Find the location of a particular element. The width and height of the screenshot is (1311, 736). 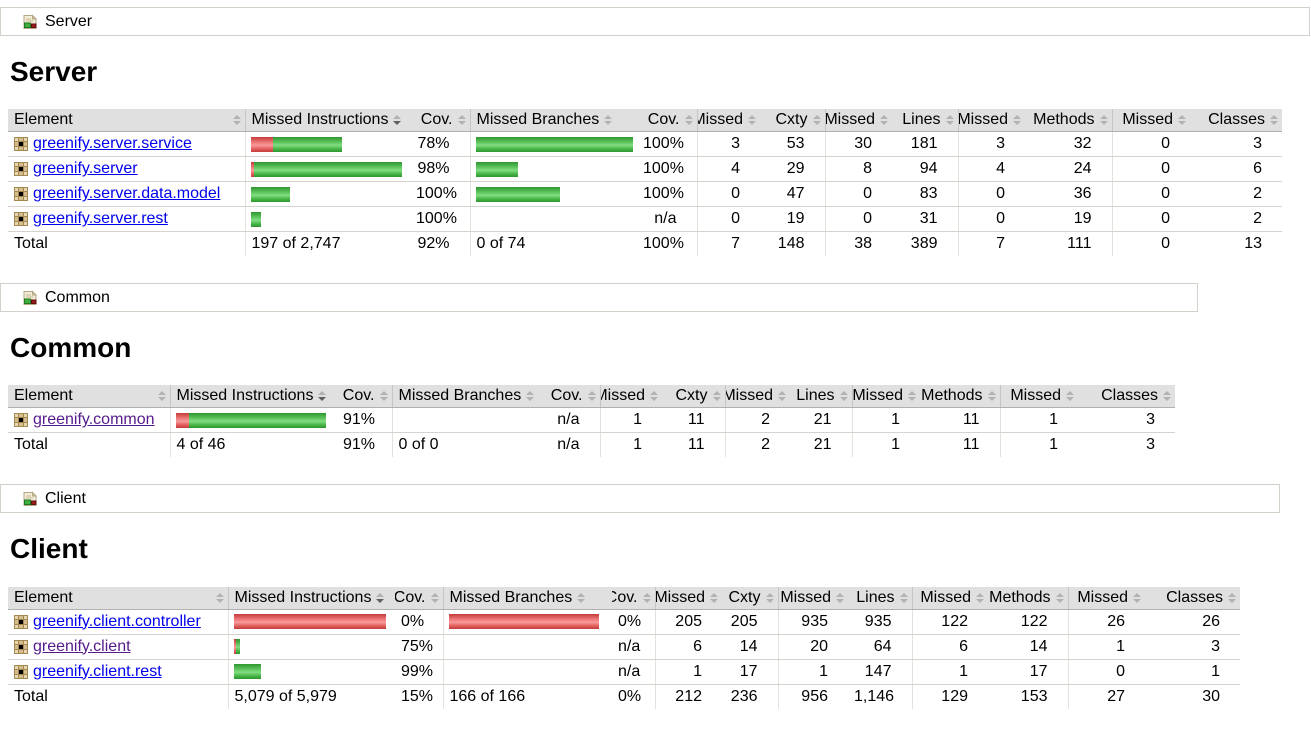

package-link: greenify.server is located at coordinates (85, 169).